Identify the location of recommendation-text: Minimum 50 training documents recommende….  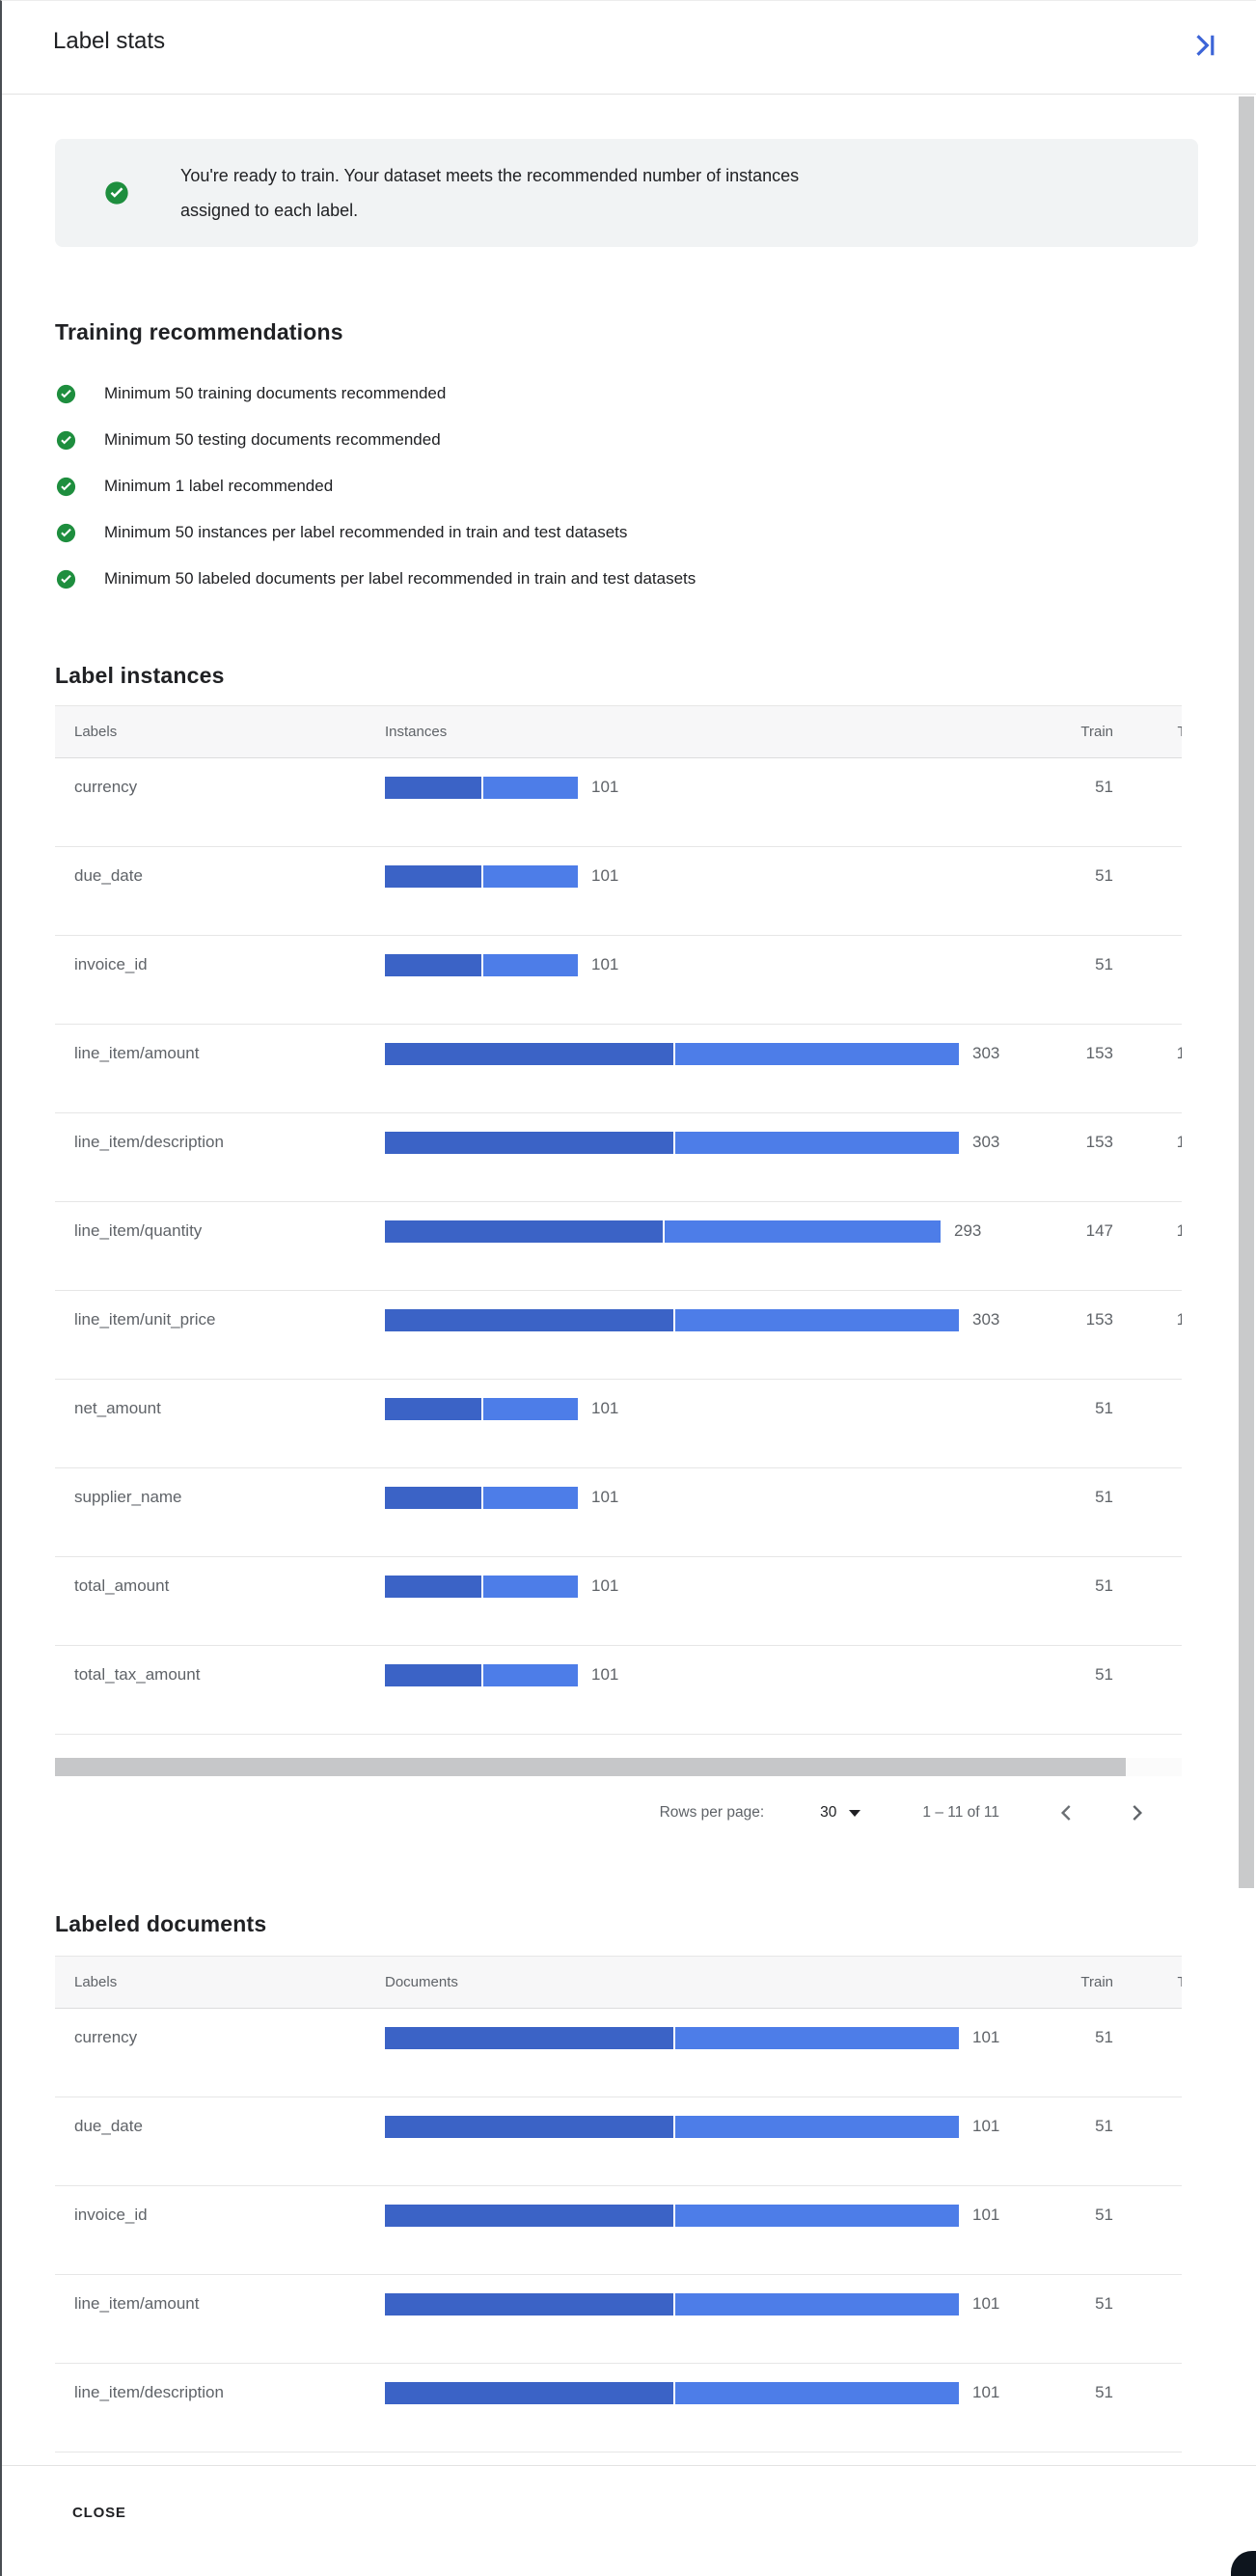
(275, 393).